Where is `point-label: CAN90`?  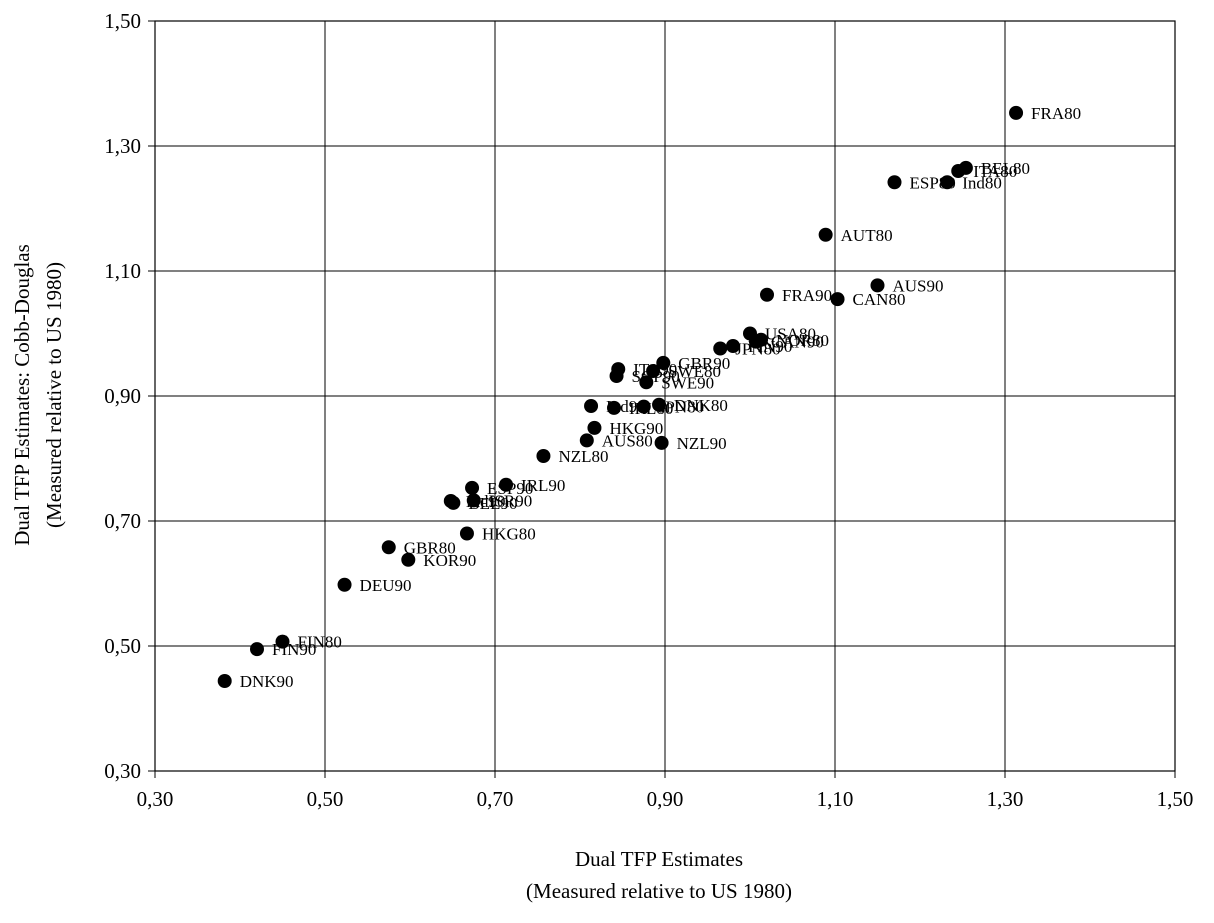
point-label: CAN90 is located at coordinates (797, 342).